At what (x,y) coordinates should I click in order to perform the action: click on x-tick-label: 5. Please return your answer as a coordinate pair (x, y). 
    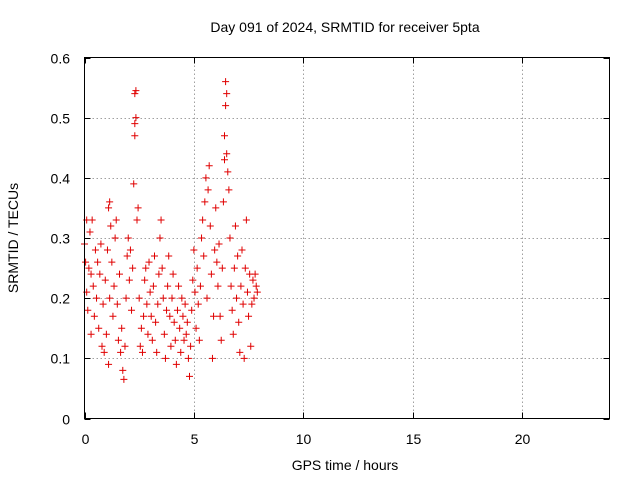
    Looking at the image, I should click on (195, 439).